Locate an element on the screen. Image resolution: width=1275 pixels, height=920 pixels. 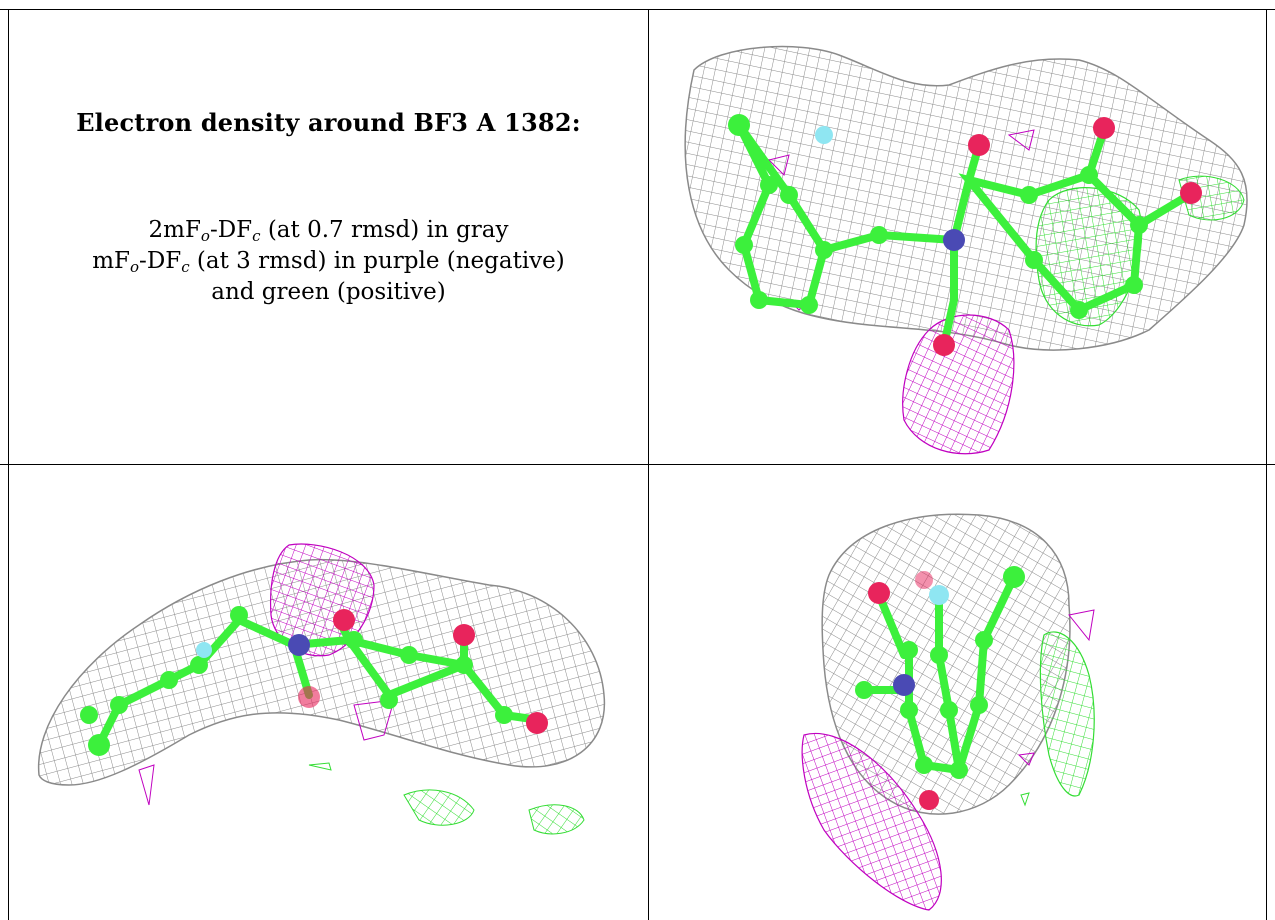
table-right-border is located at coordinates (1266, 464).